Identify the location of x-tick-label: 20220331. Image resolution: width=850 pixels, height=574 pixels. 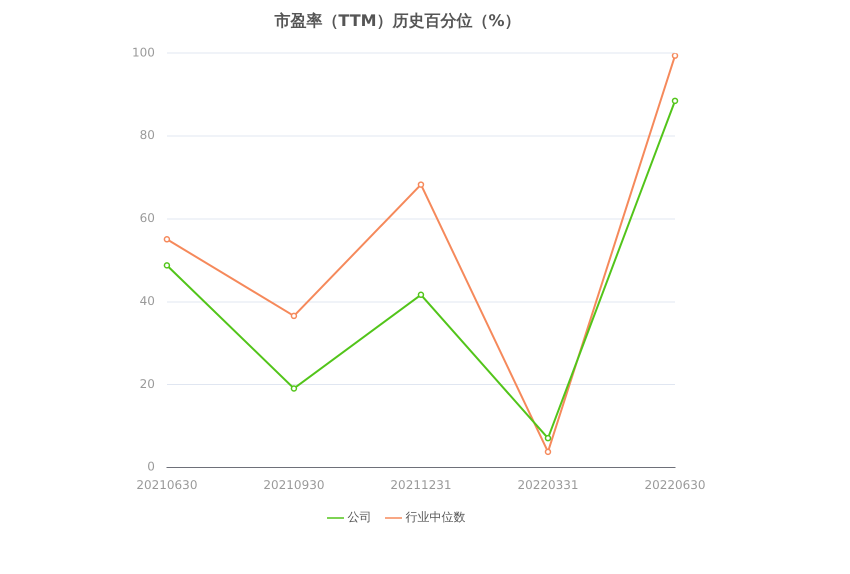
(548, 485).